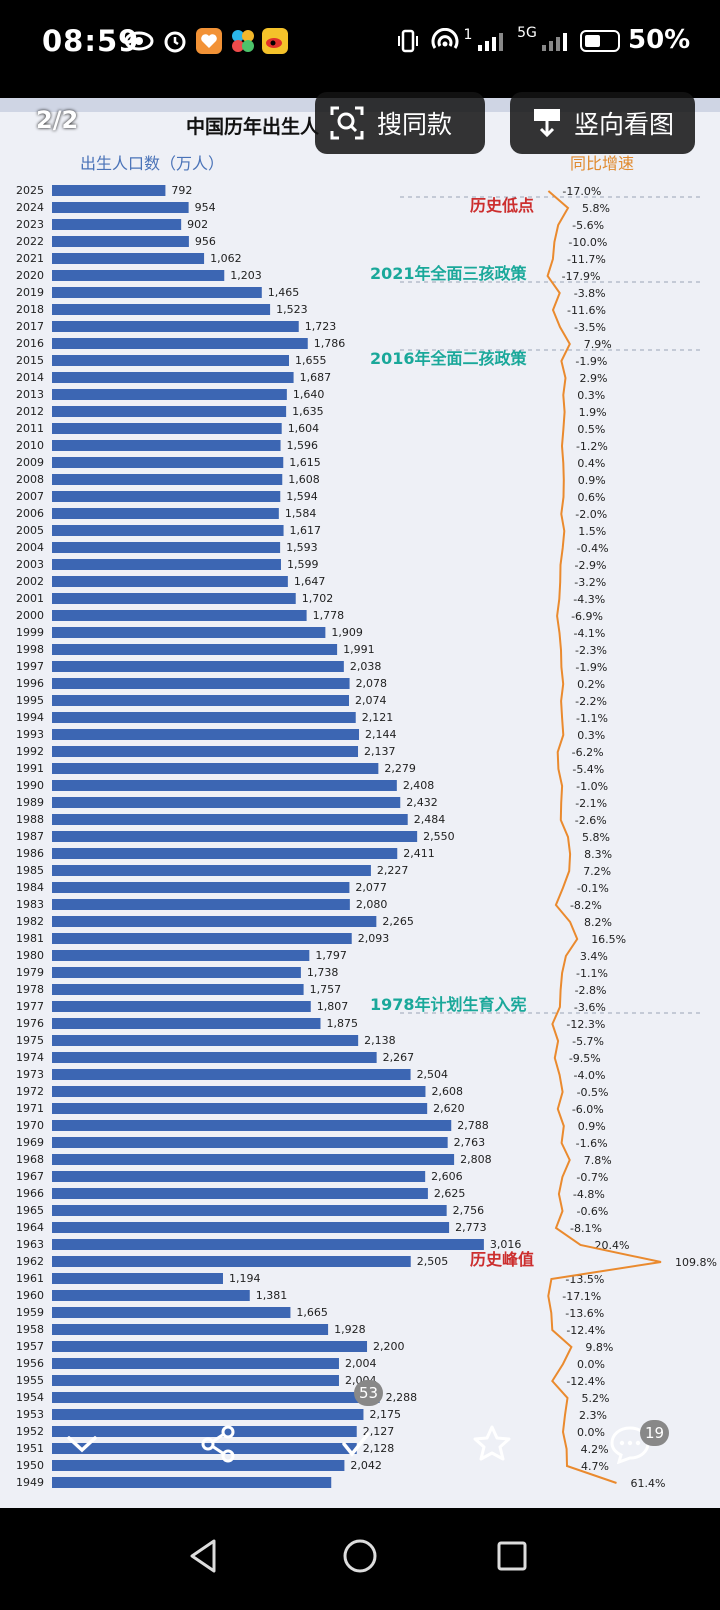 This screenshot has width=720, height=1610. Describe the element at coordinates (592, 480) in the screenshot. I see `growth-label: 0.9%` at that location.